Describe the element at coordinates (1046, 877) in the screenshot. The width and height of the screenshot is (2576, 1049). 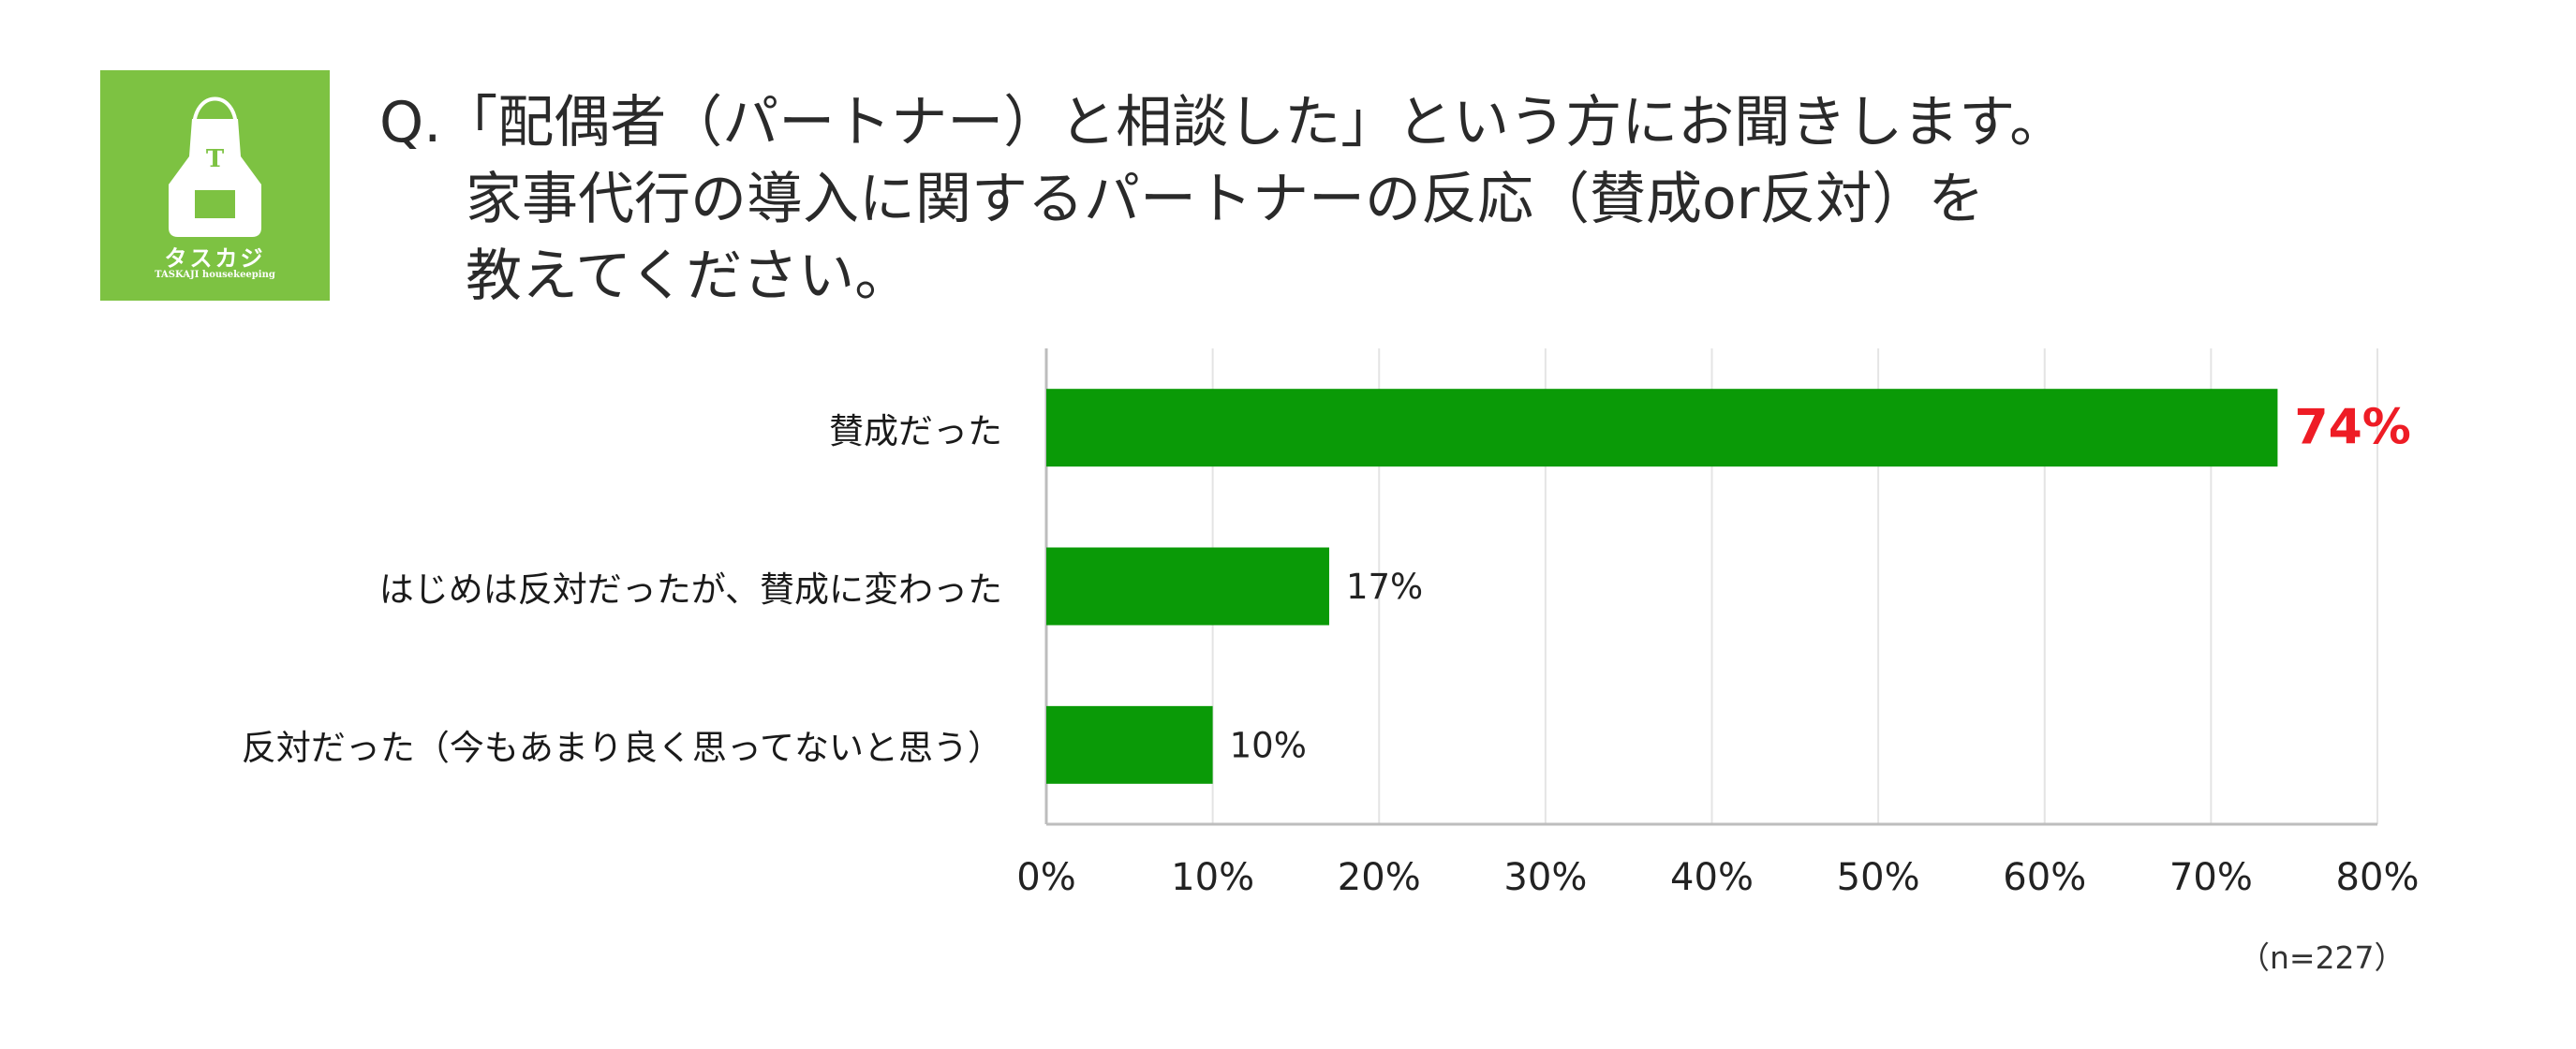
I see `x-tick-label: 0%` at that location.